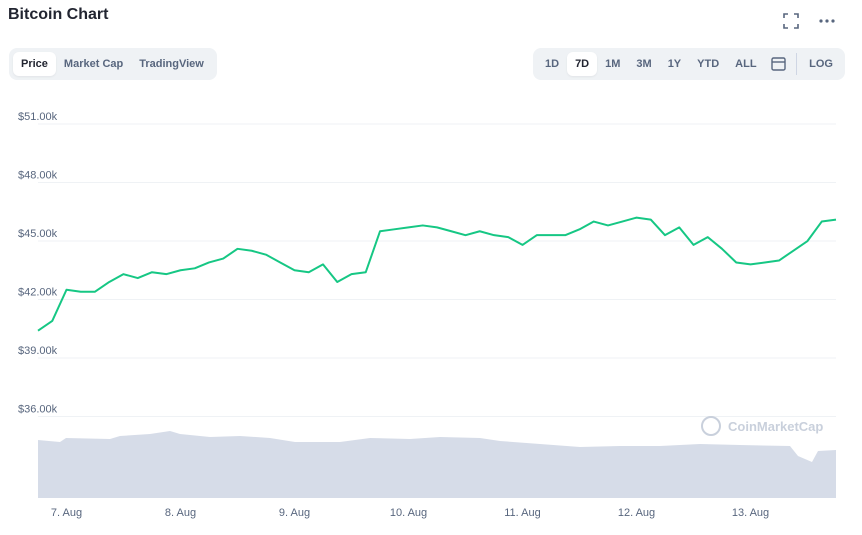 This screenshot has width=862, height=535. Describe the element at coordinates (613, 64) in the screenshot. I see `range: 1M` at that location.